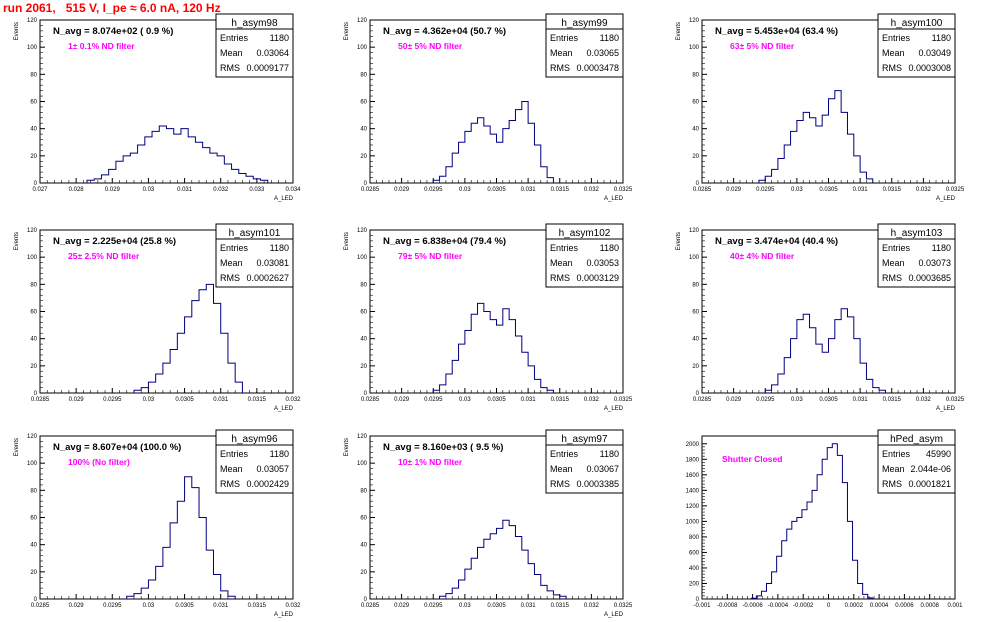  Describe the element at coordinates (267, 68) in the screenshot. I see `stats-value: 0.0009177` at that location.